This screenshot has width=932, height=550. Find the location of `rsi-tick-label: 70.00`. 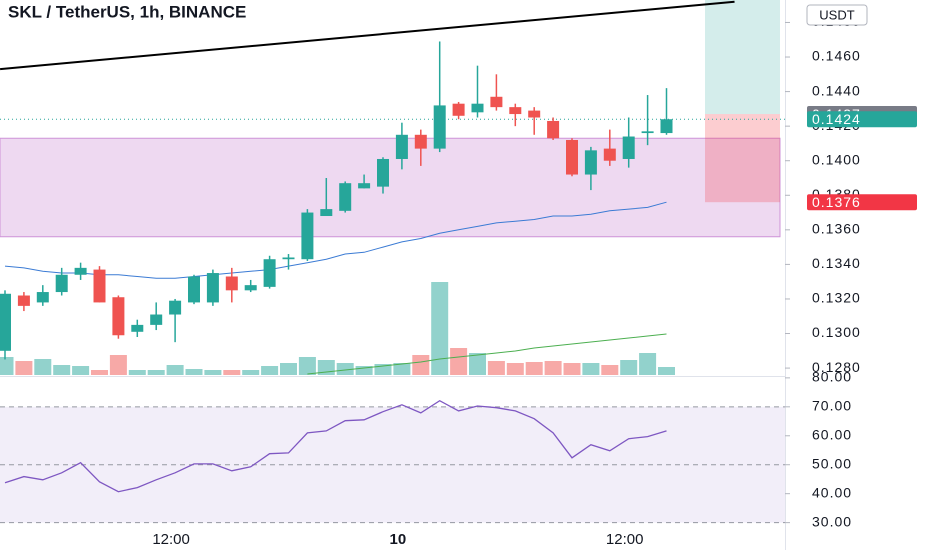

rsi-tick-label: 70.00 is located at coordinates (832, 406).